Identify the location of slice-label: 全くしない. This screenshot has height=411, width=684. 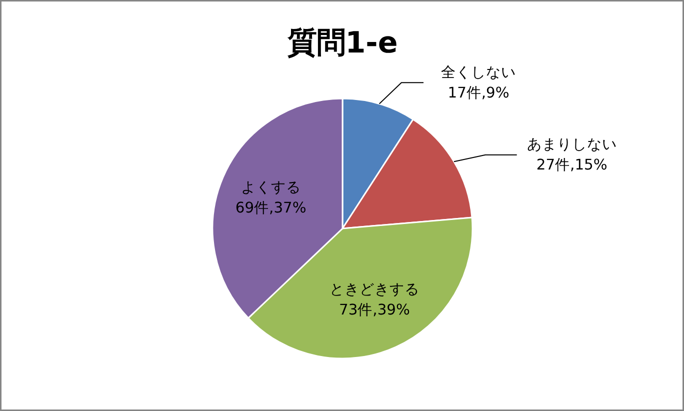
(478, 72).